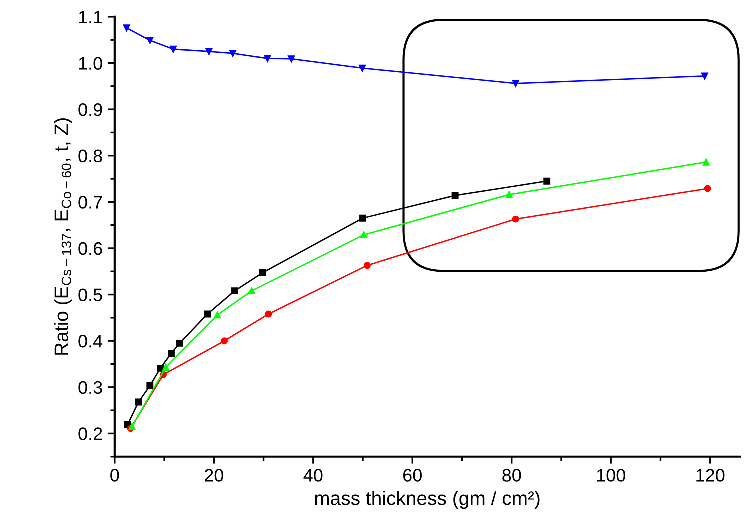 This screenshot has height=530, width=756. What do you see at coordinates (214, 475) in the screenshot?
I see `x-tick-label: 20` at bounding box center [214, 475].